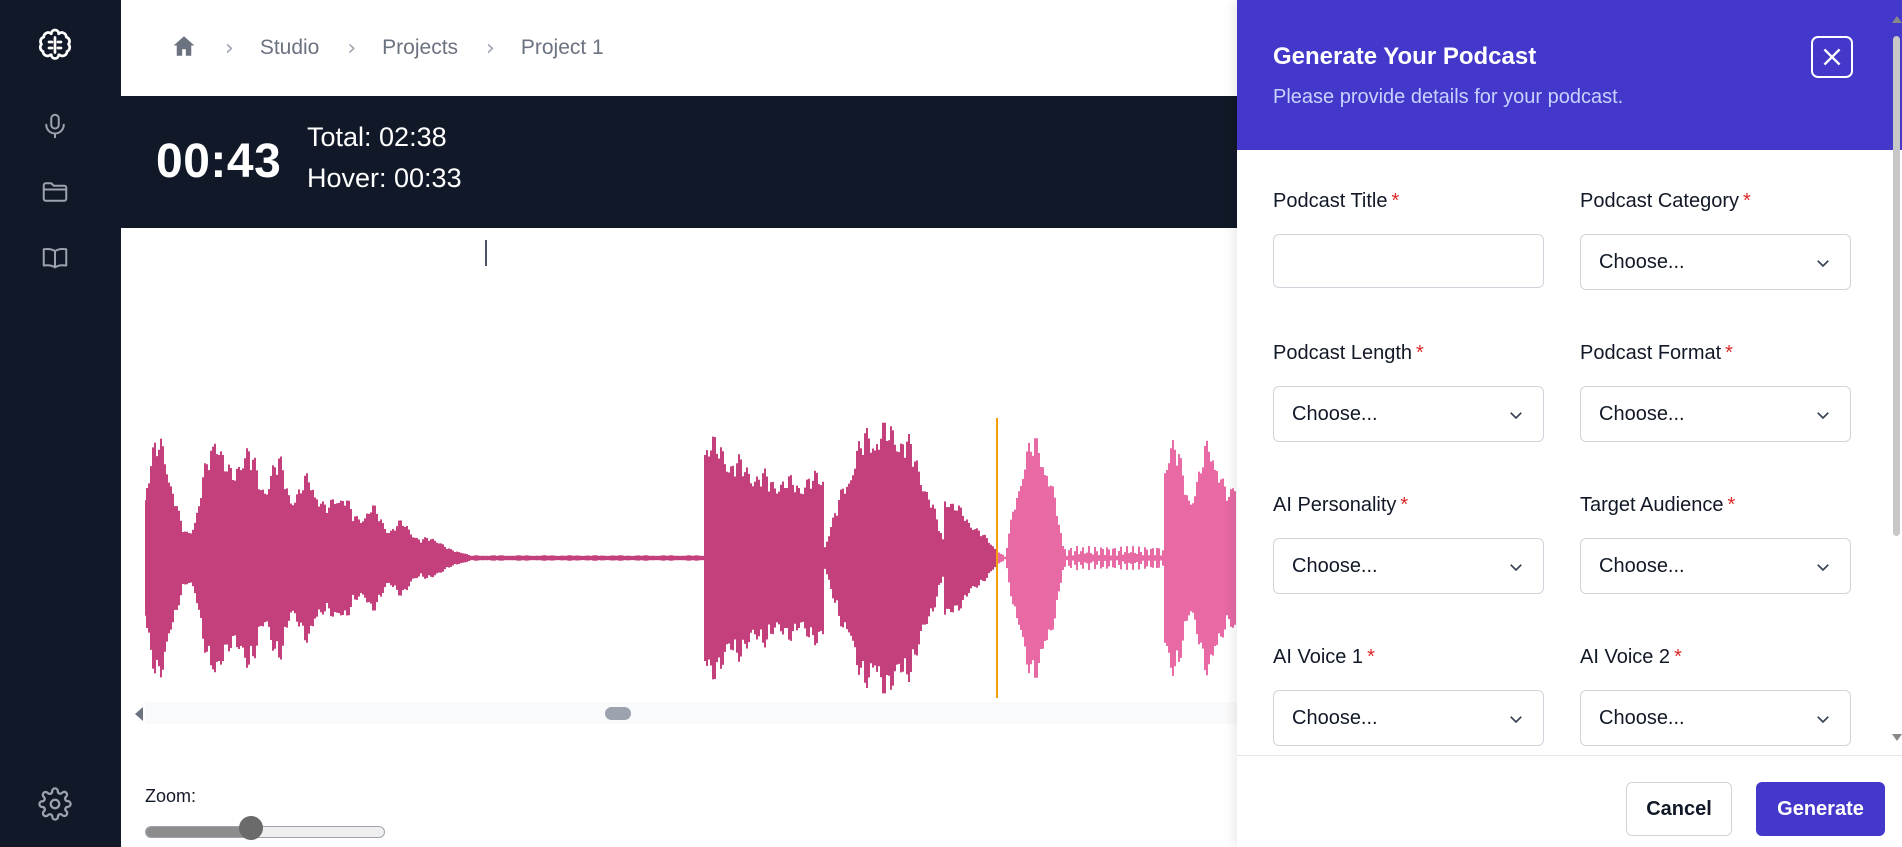 Image resolution: width=1902 pixels, height=847 pixels. Describe the element at coordinates (184, 48) in the screenshot. I see `home-icon` at that location.